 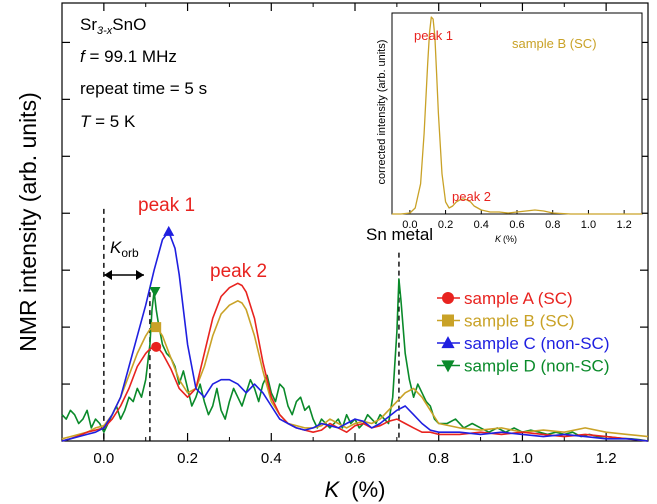 What do you see at coordinates (128, 56) in the screenshot?
I see `info-frequency: f = 99.1 MHz` at bounding box center [128, 56].